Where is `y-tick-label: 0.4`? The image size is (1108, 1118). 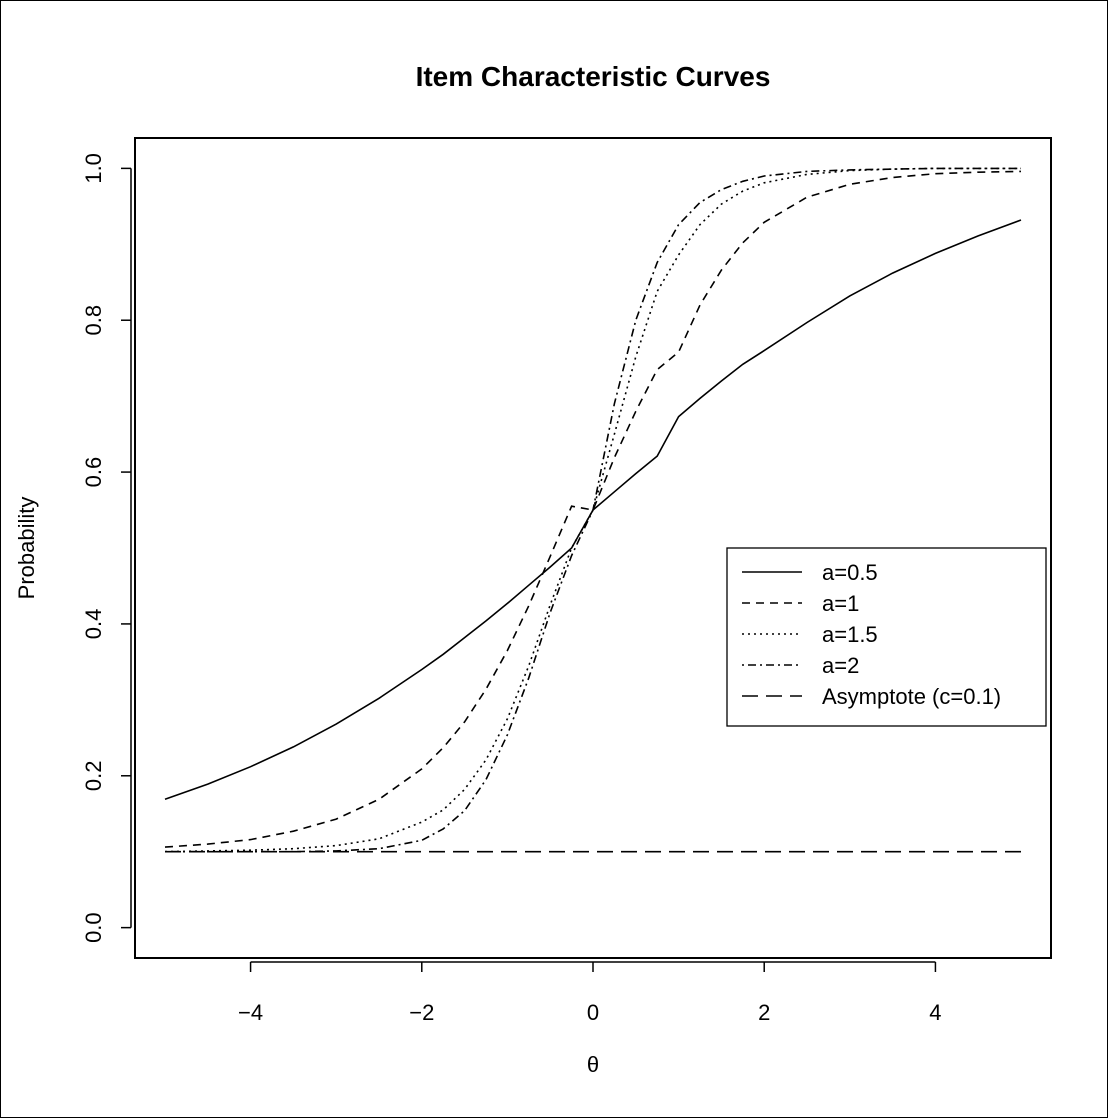
y-tick-label: 0.4 is located at coordinates (93, 624).